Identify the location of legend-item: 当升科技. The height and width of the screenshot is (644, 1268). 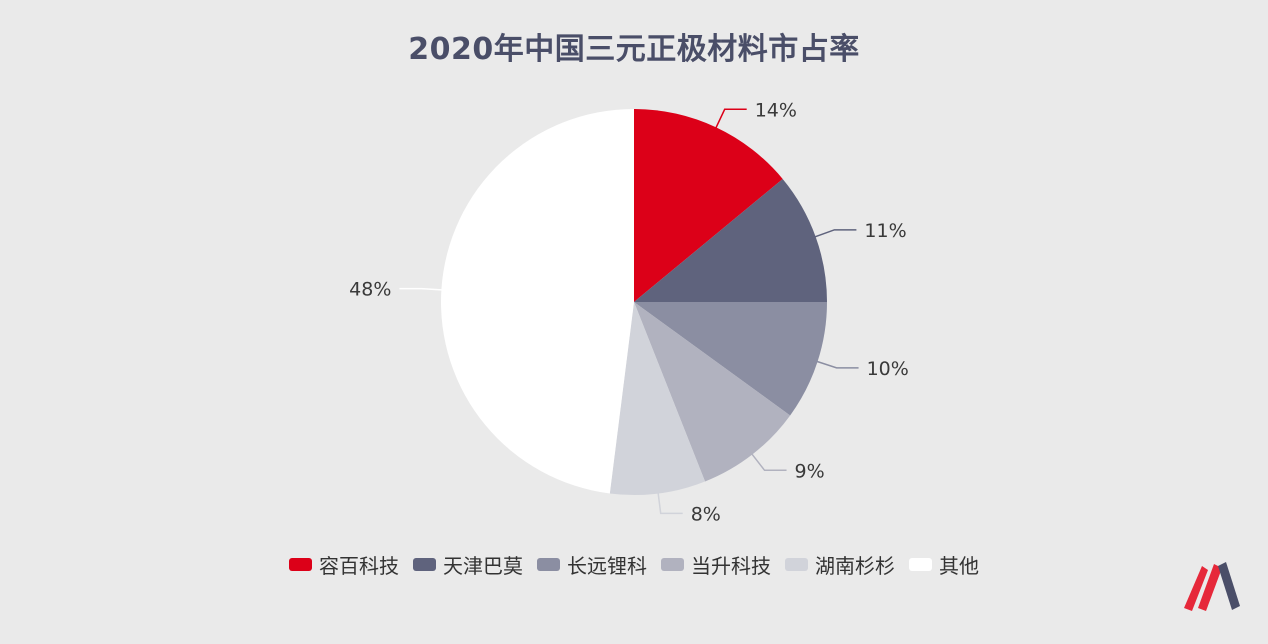
(716, 564).